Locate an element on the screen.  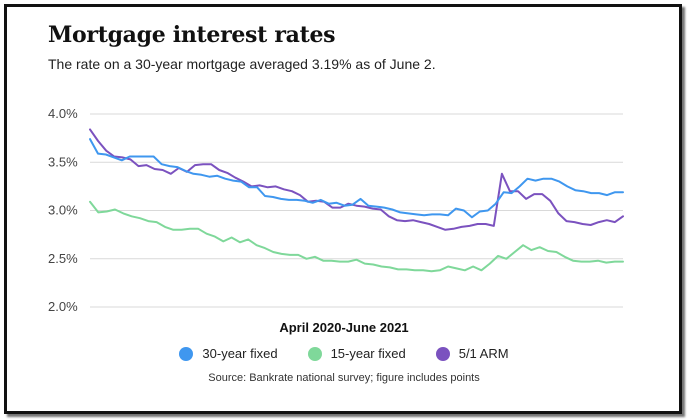
series-line-30-year-fixed is located at coordinates (356, 178).